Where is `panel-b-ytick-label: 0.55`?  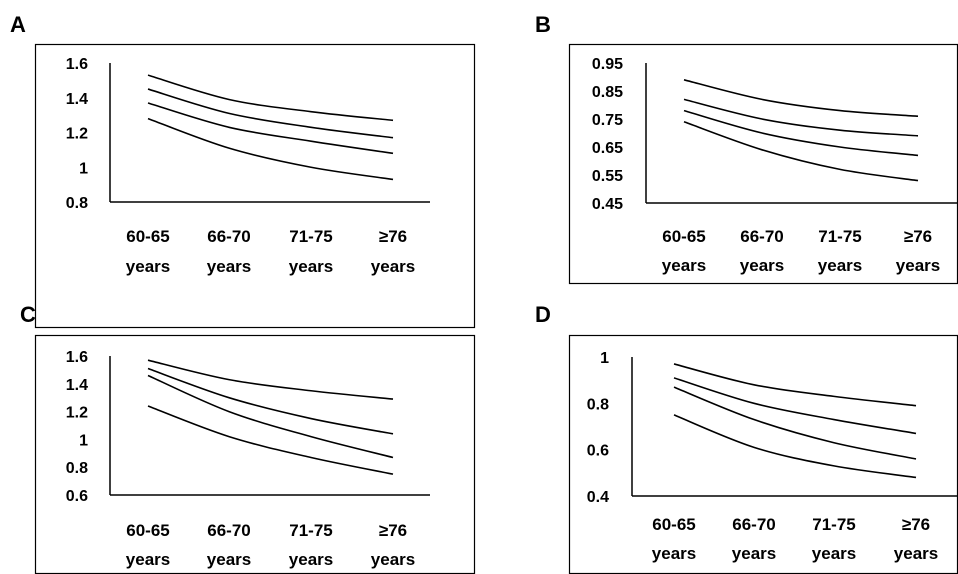
panel-b-ytick-label: 0.55 is located at coordinates (607, 176).